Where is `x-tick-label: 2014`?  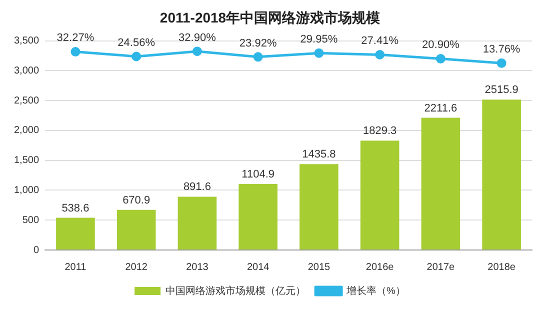
x-tick-label: 2014 is located at coordinates (258, 267).